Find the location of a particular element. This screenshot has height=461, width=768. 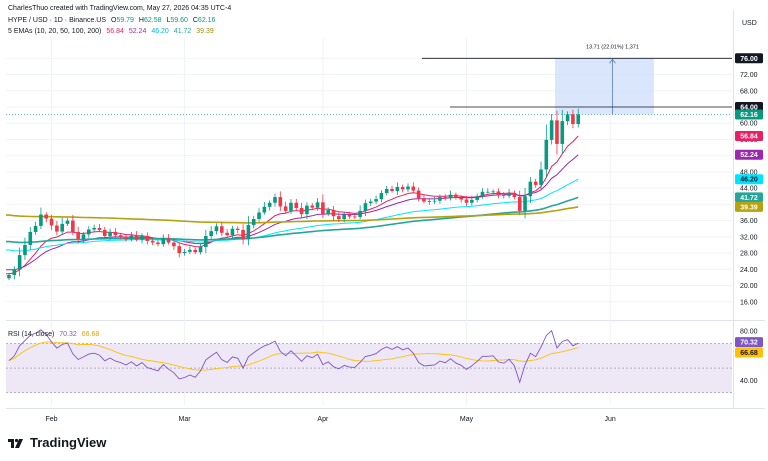

rsi-legend: RSI (14, close) 70.32 66.68 is located at coordinates (53, 334).